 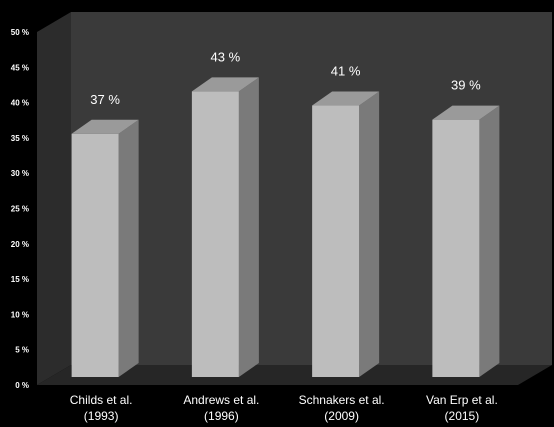 What do you see at coordinates (226, 56) in the screenshot?
I see `data-label: 43 %` at bounding box center [226, 56].